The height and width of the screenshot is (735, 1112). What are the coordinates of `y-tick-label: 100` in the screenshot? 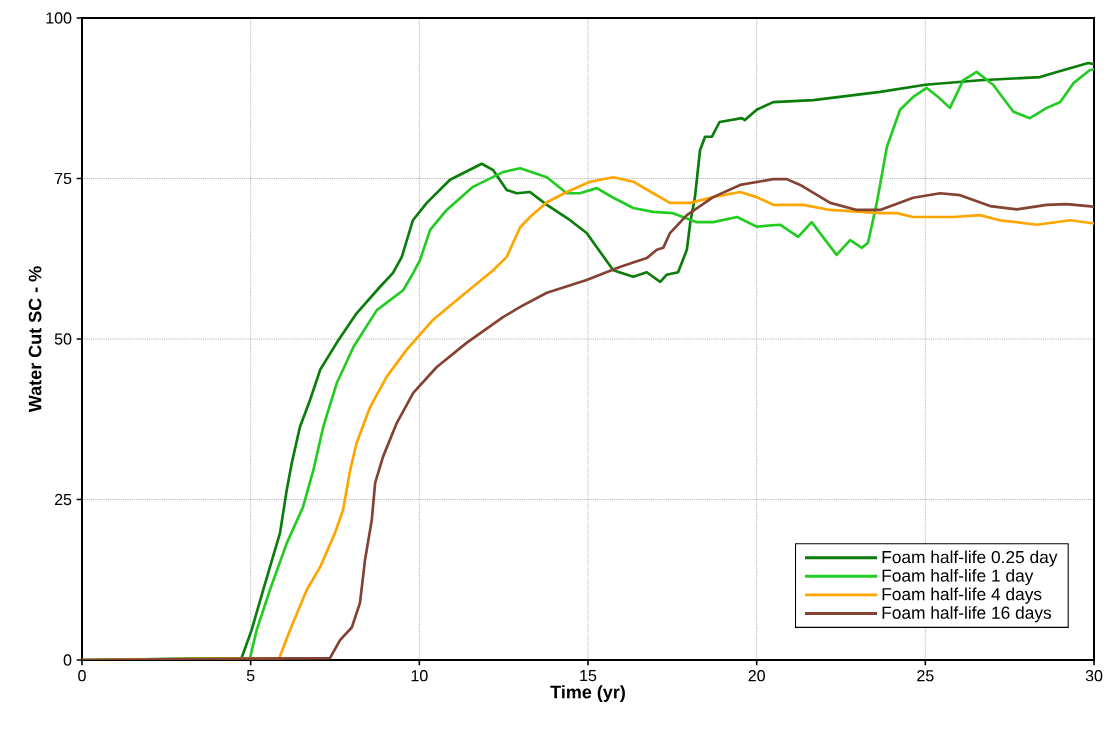 It's located at (59, 18).